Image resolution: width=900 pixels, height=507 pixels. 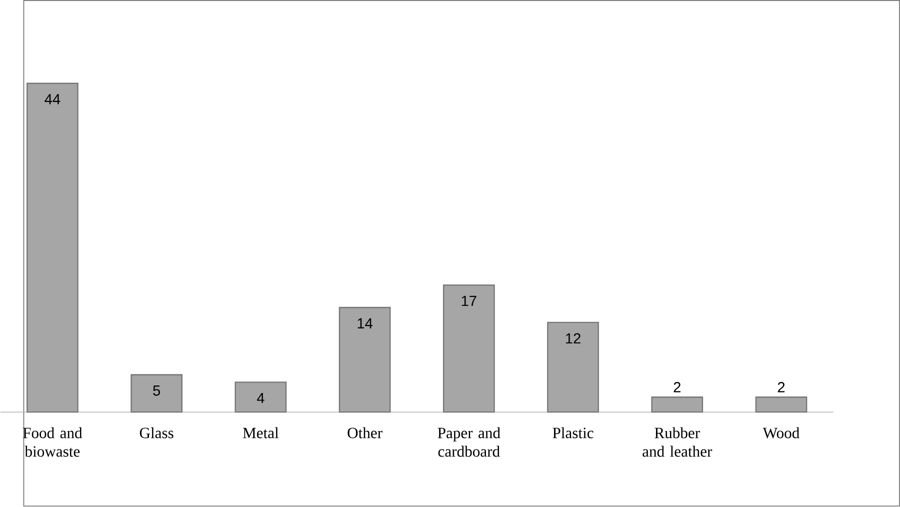 What do you see at coordinates (573, 338) in the screenshot?
I see `data-label: 12` at bounding box center [573, 338].